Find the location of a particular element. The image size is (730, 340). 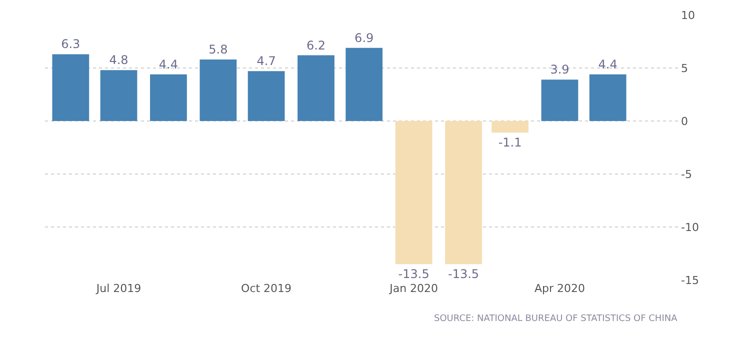

y-tick-label: -10 is located at coordinates (690, 227).